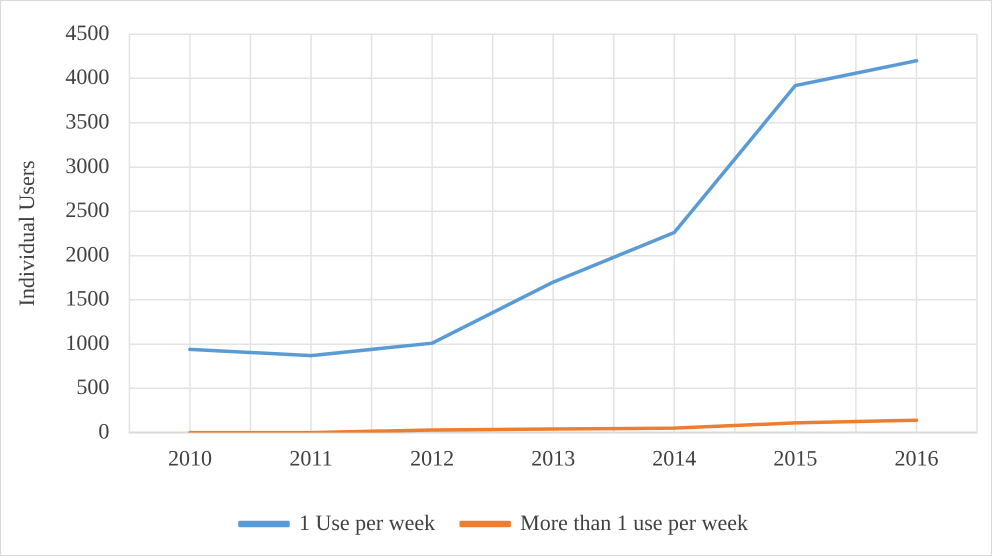  What do you see at coordinates (93, 387) in the screenshot?
I see `y-tick-label: 500` at bounding box center [93, 387].